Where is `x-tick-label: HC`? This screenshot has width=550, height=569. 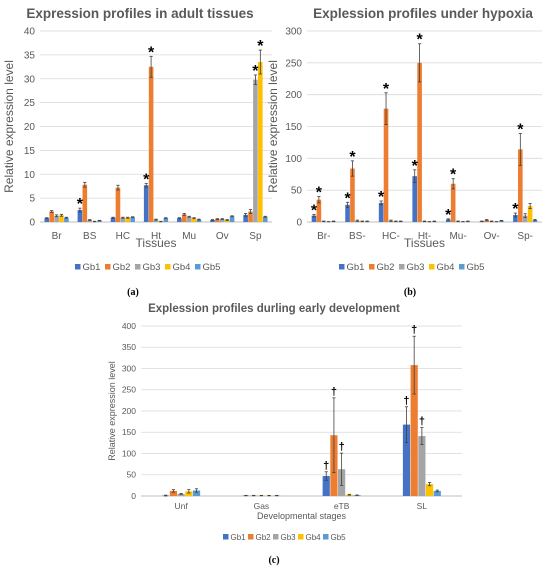
x-tick-label: HC is located at coordinates (123, 236).